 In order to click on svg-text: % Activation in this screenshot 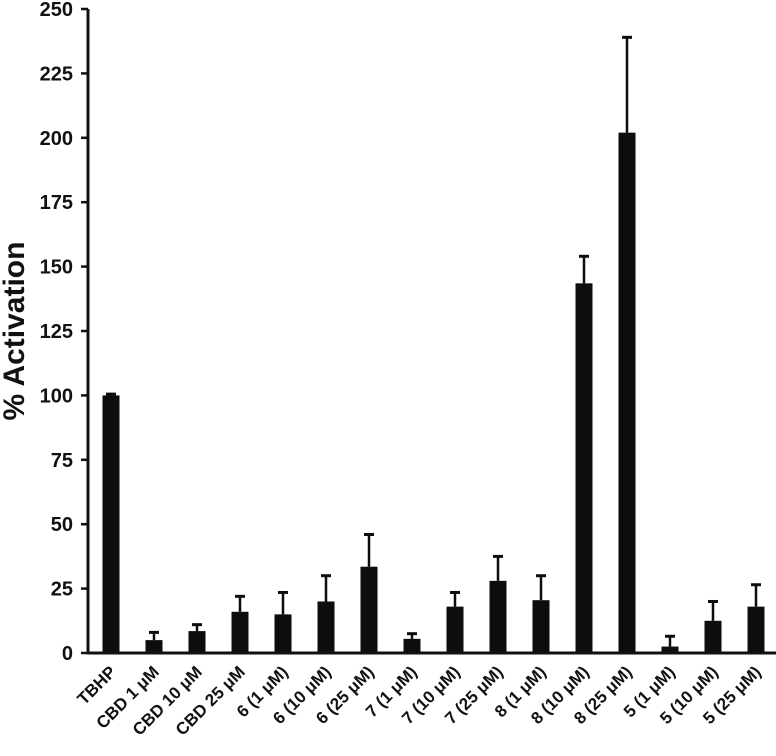, I will do `click(15, 331)`.